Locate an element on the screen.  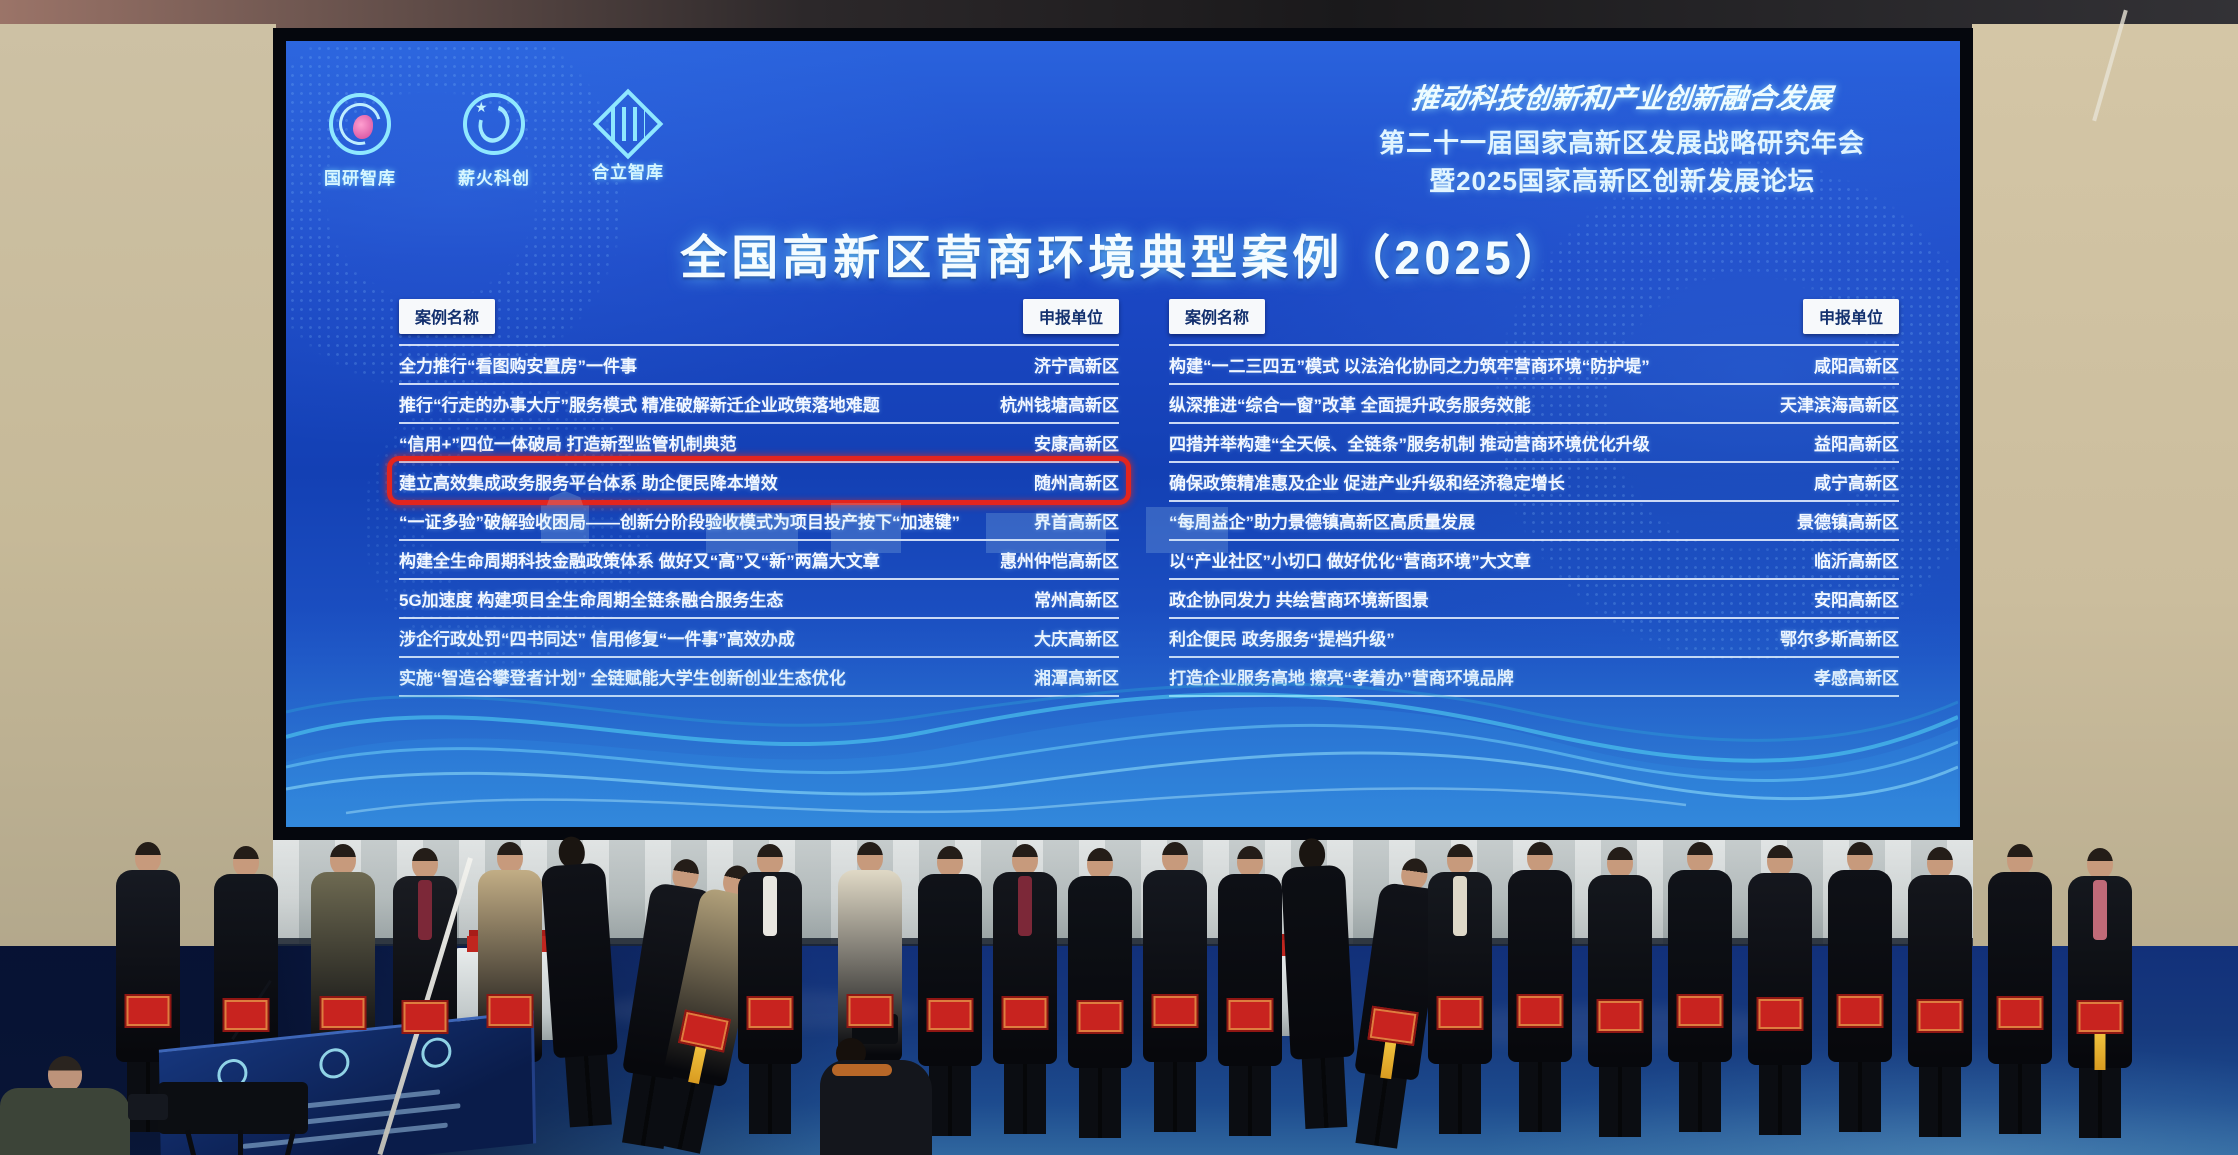
unit-cell: 景德镇高新区 is located at coordinates (1848, 522).